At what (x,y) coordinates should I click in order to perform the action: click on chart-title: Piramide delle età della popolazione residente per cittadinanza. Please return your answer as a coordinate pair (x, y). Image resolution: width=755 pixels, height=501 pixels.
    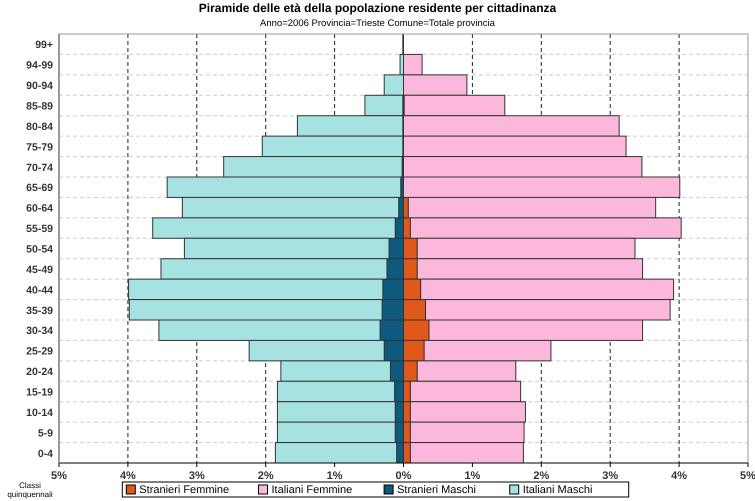
    Looking at the image, I should click on (377, 8).